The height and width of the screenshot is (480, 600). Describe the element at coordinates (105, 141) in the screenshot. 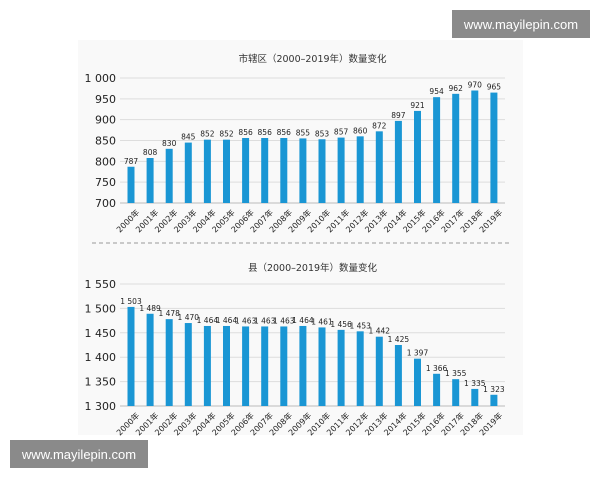

I see `y-tick-label: 850` at that location.